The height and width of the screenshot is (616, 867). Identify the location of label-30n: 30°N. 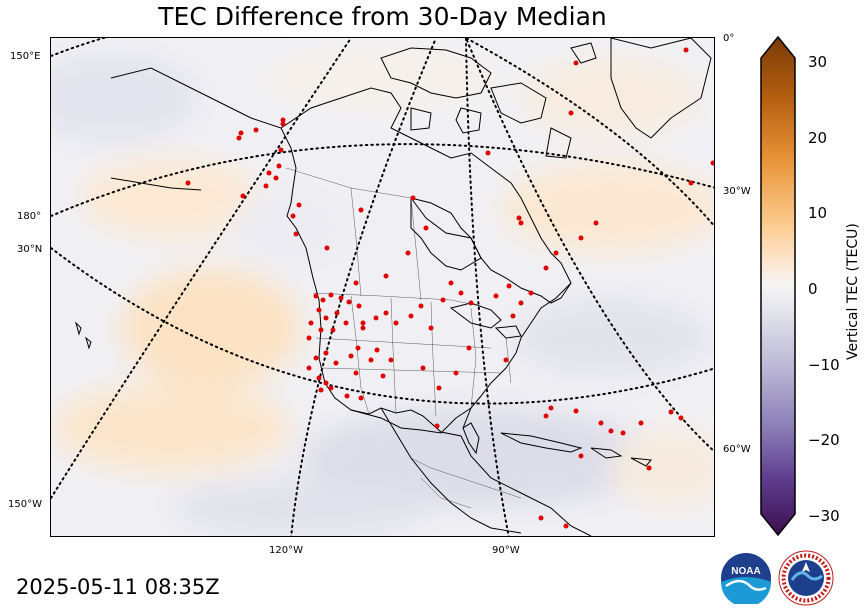
(30, 249).